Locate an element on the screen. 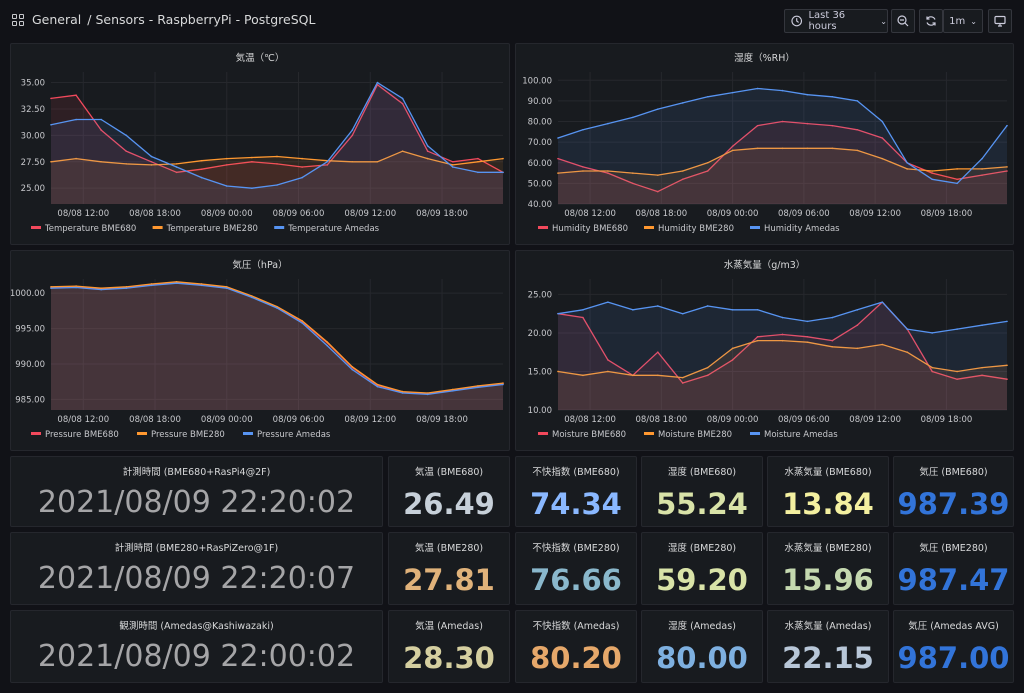 Image resolution: width=1024 pixels, height=693 pixels. tv-mode-button is located at coordinates (1000, 21).